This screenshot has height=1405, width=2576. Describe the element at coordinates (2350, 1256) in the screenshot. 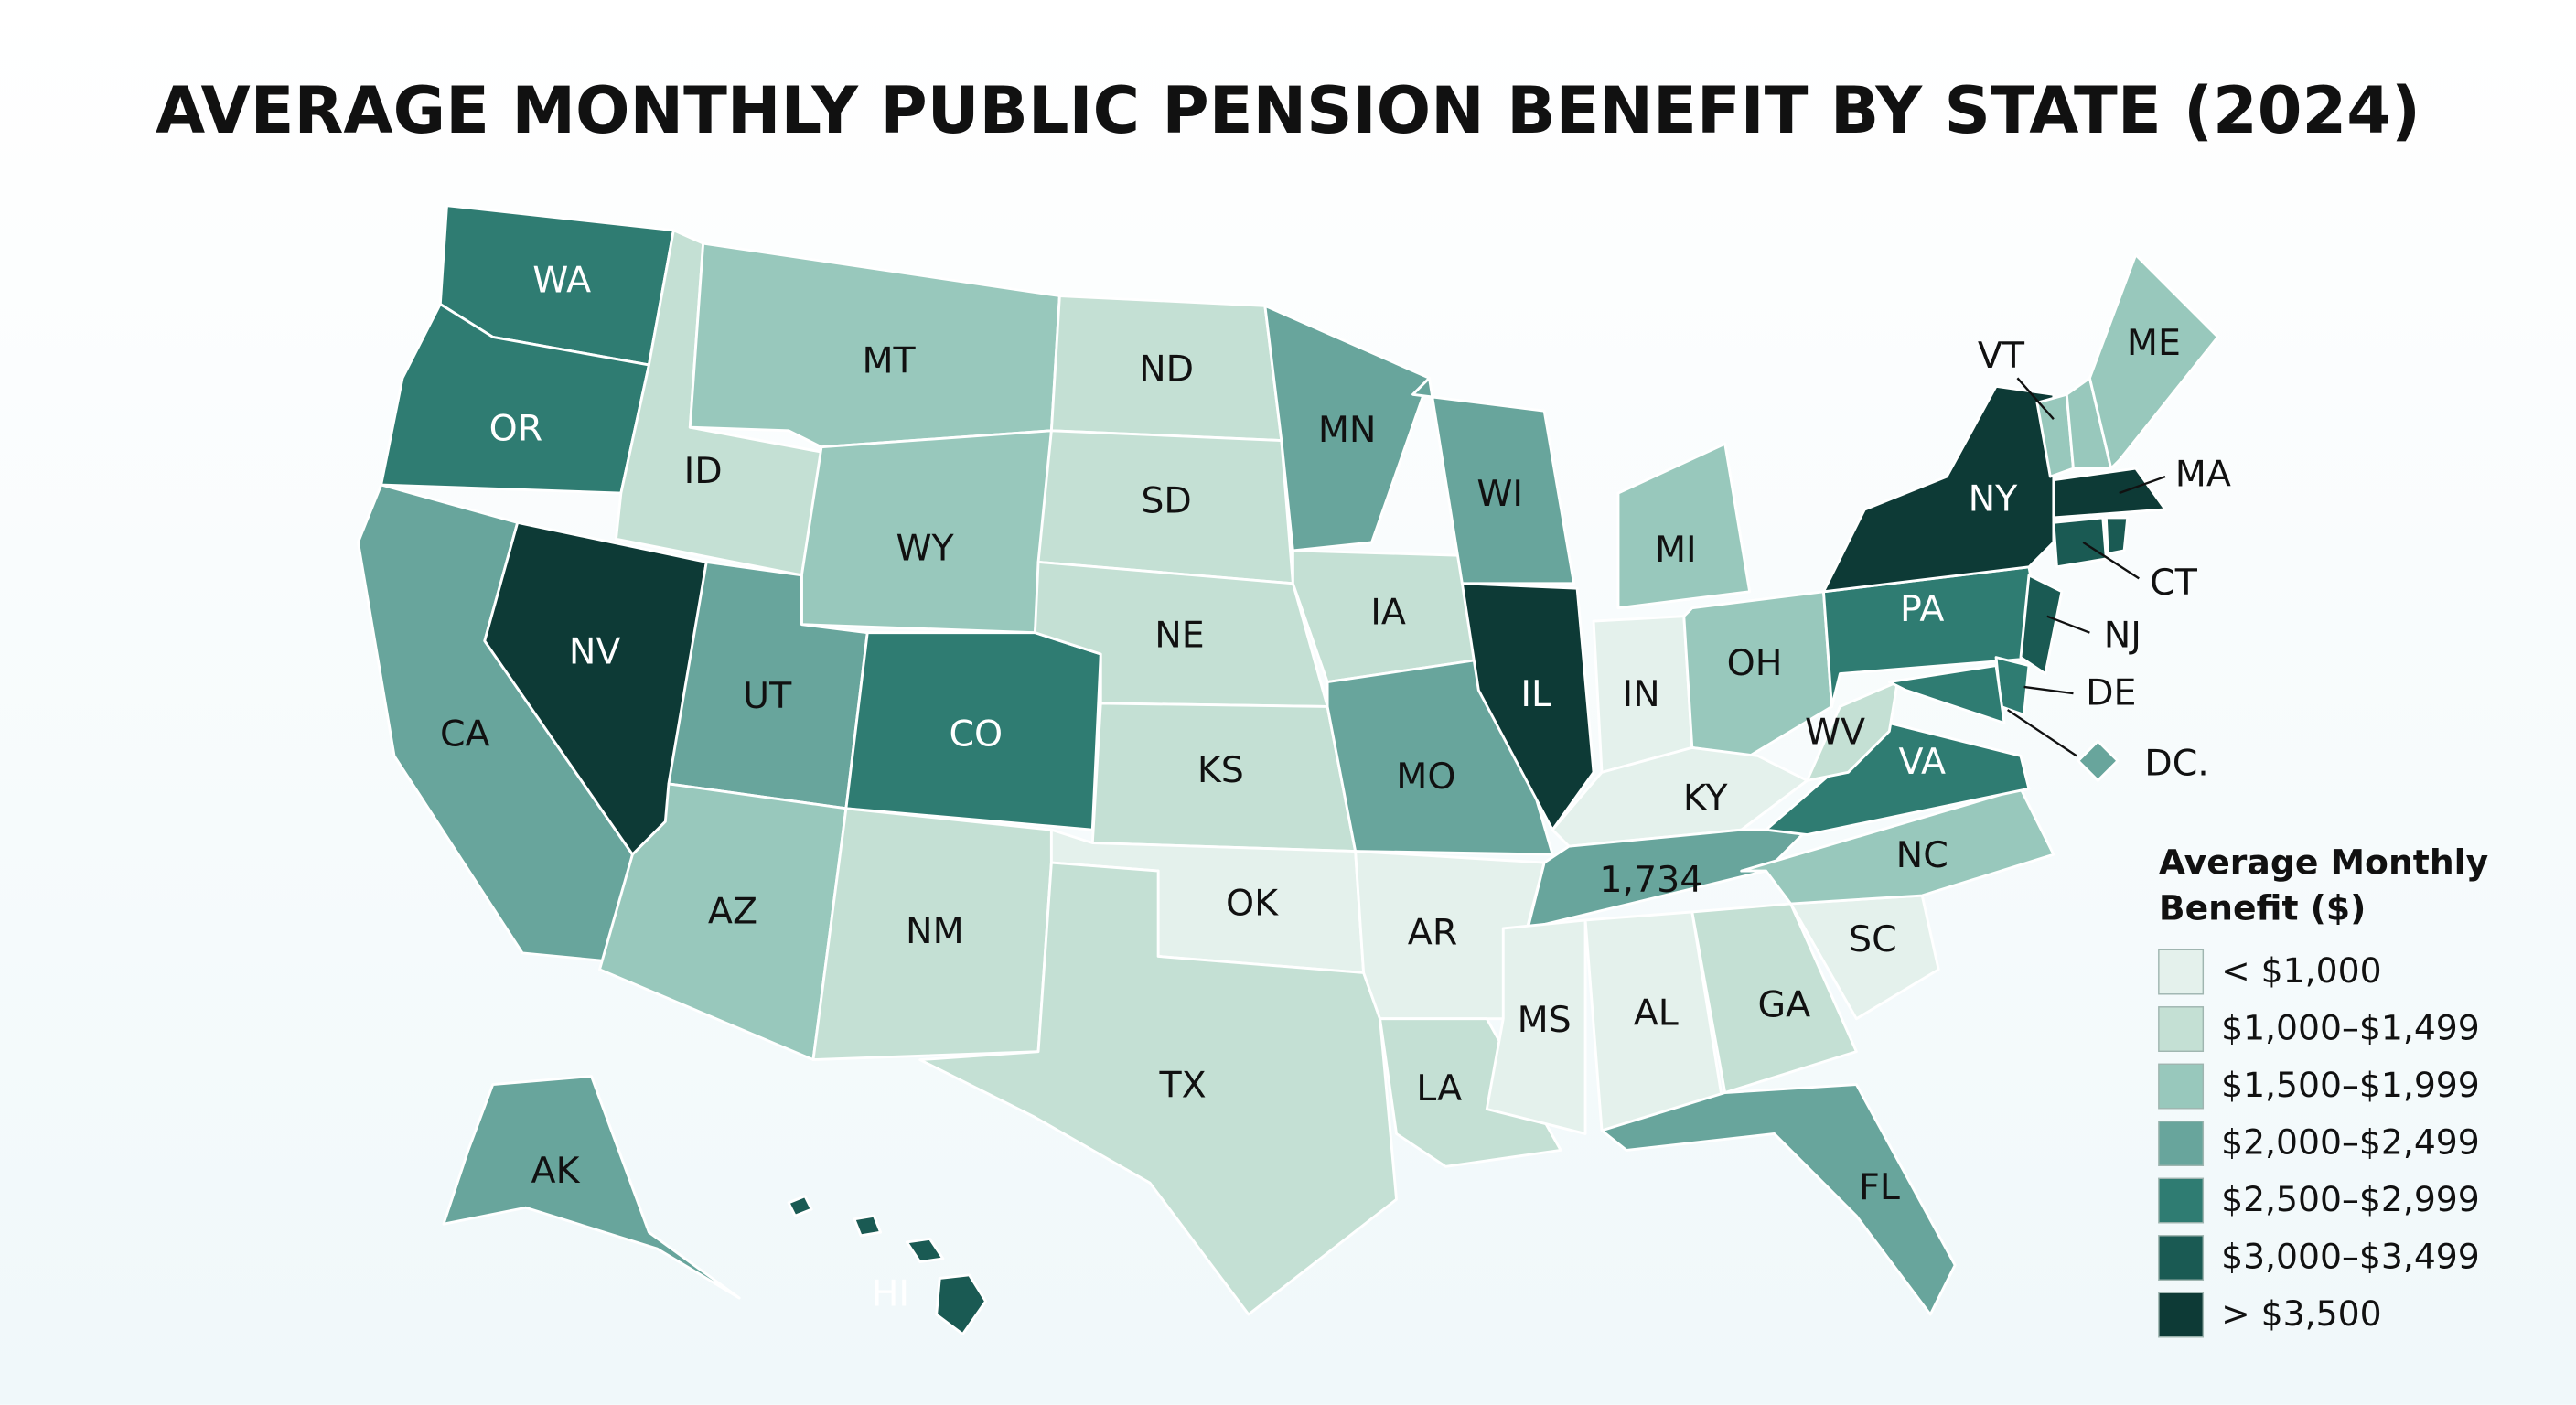

I see `legend-label: $3,000–$3,499` at that location.